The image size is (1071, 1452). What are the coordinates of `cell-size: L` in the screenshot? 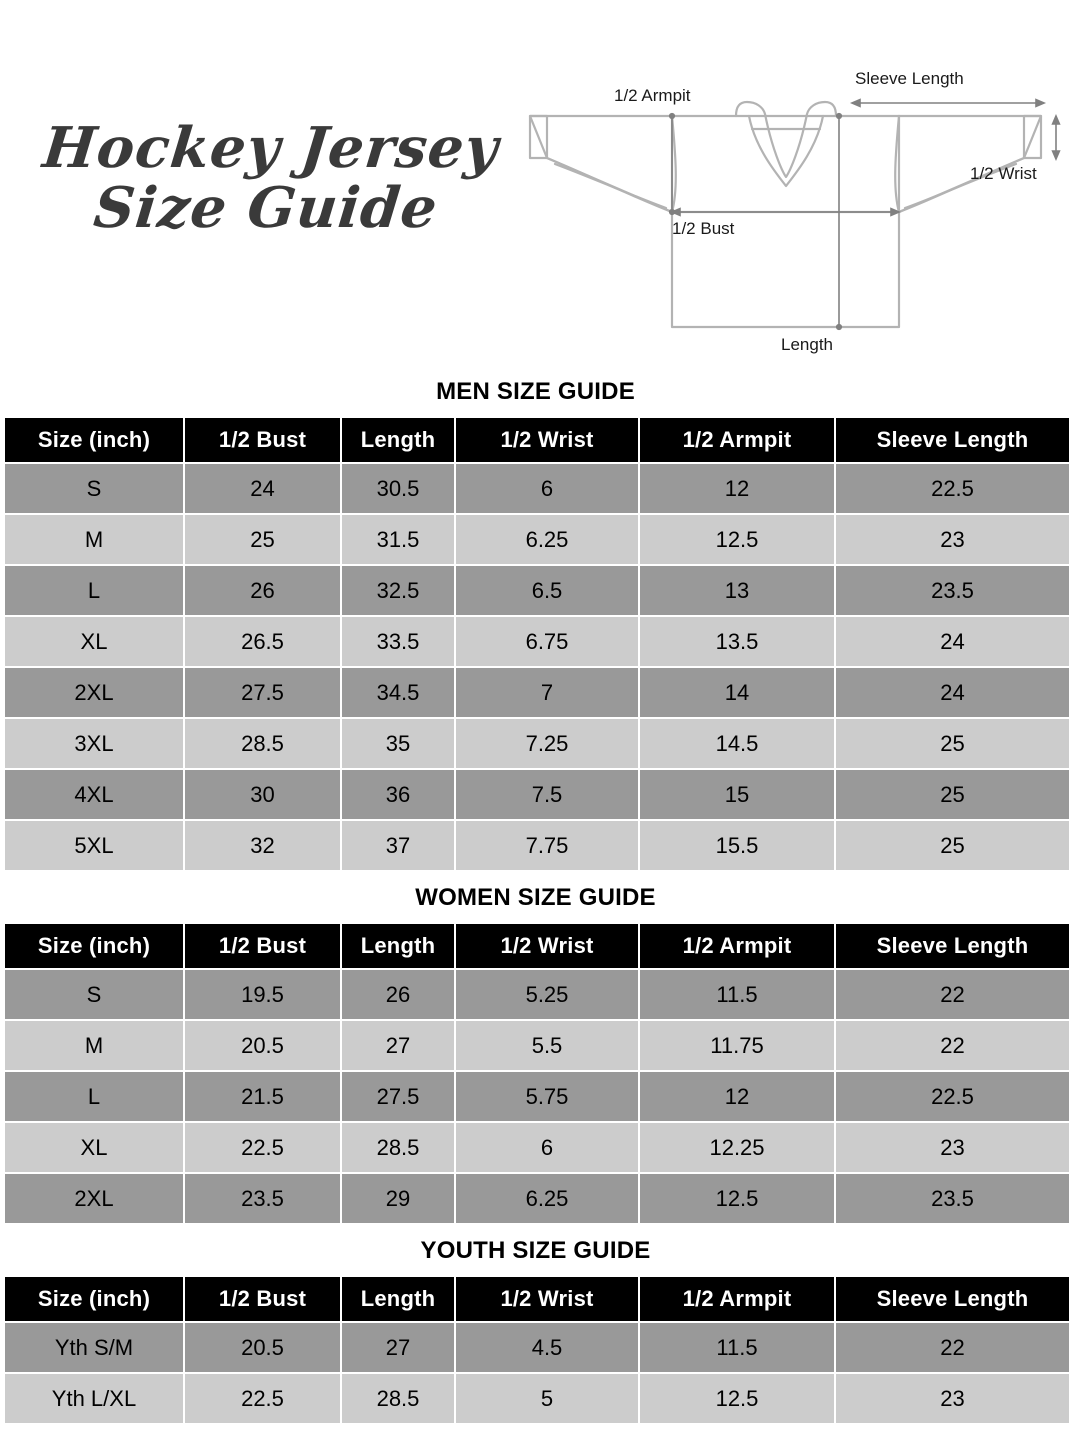 It's located at (94, 1096).